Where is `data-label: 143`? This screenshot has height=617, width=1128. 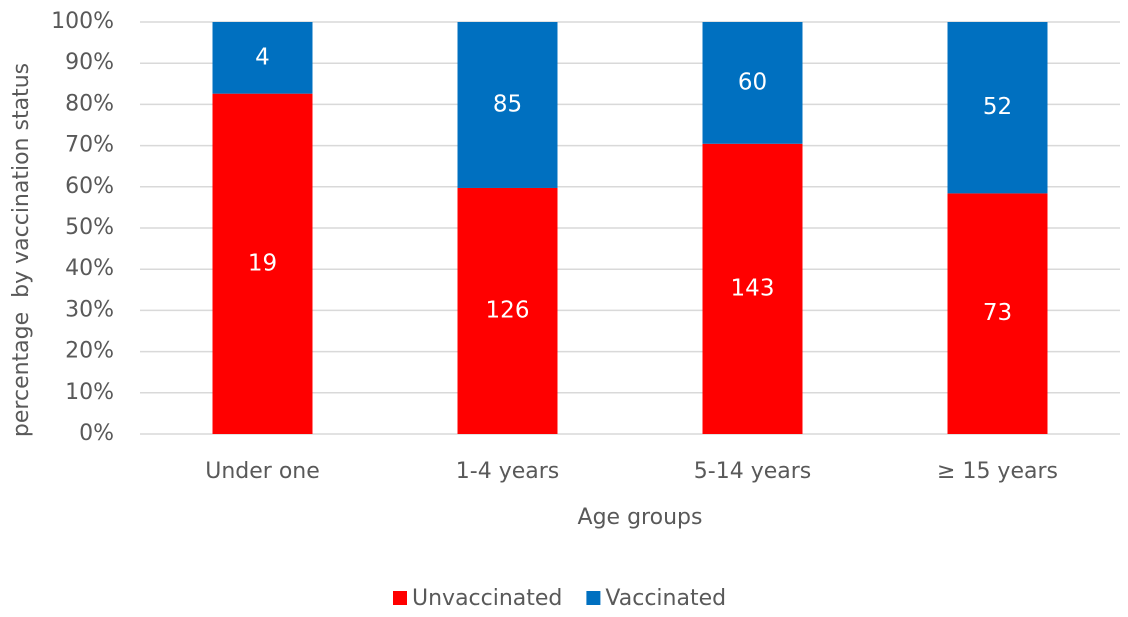 data-label: 143 is located at coordinates (753, 288).